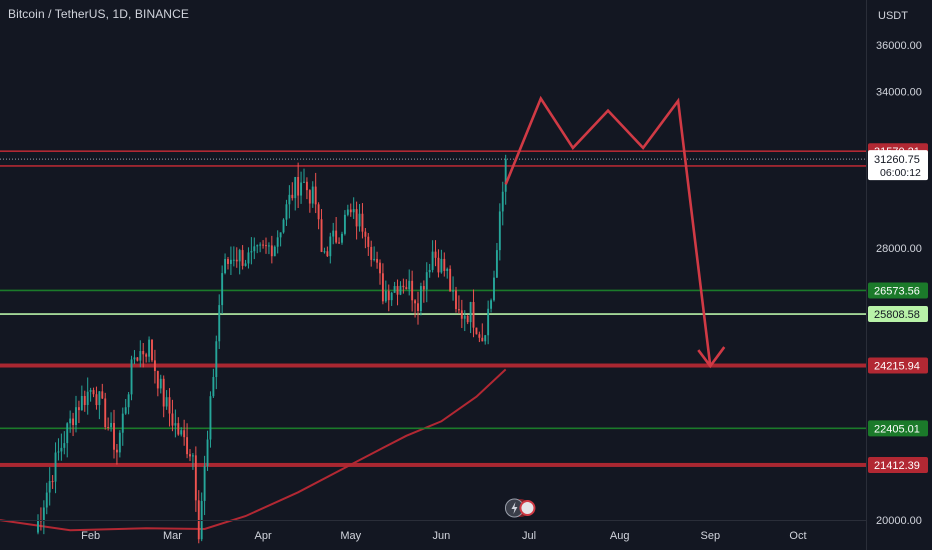 The height and width of the screenshot is (550, 932). I want to click on price-tag-21412.39, so click(898, 464).